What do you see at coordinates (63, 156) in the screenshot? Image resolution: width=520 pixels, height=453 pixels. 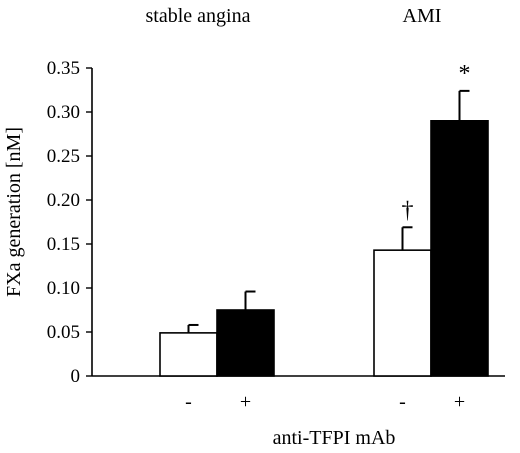 I see `y-tick-label: 0.25` at bounding box center [63, 156].